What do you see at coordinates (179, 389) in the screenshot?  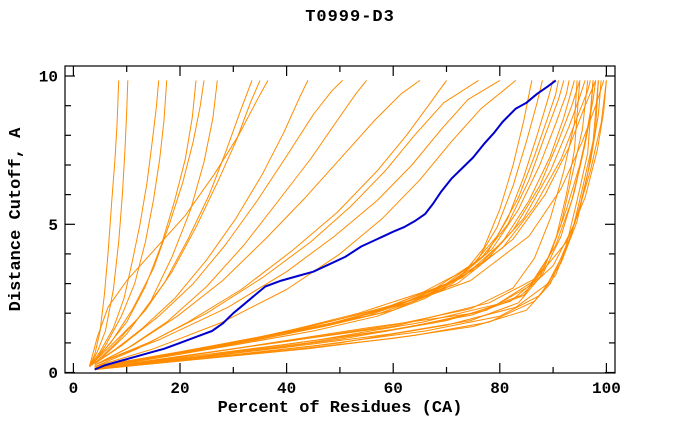 I see `tick-label: 20` at bounding box center [179, 389].